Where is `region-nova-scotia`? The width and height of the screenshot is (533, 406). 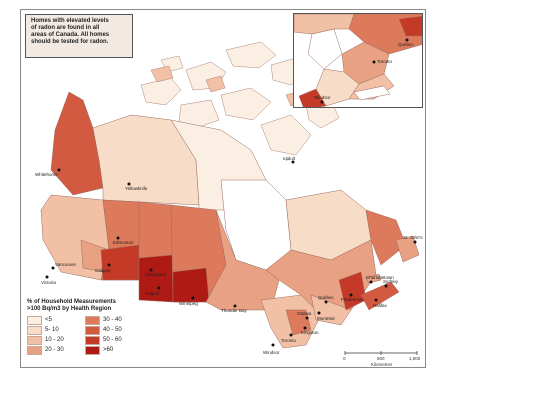 region-nova-scotia is located at coordinates (380, 296).